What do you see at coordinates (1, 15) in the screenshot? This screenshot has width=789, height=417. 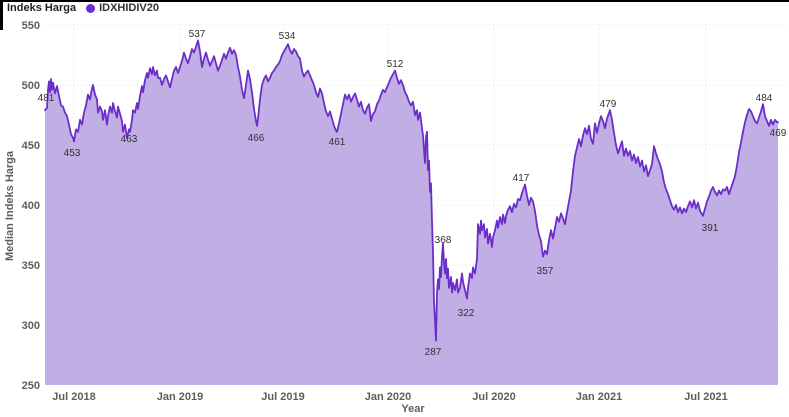 I see `window-border-left` at bounding box center [1, 15].